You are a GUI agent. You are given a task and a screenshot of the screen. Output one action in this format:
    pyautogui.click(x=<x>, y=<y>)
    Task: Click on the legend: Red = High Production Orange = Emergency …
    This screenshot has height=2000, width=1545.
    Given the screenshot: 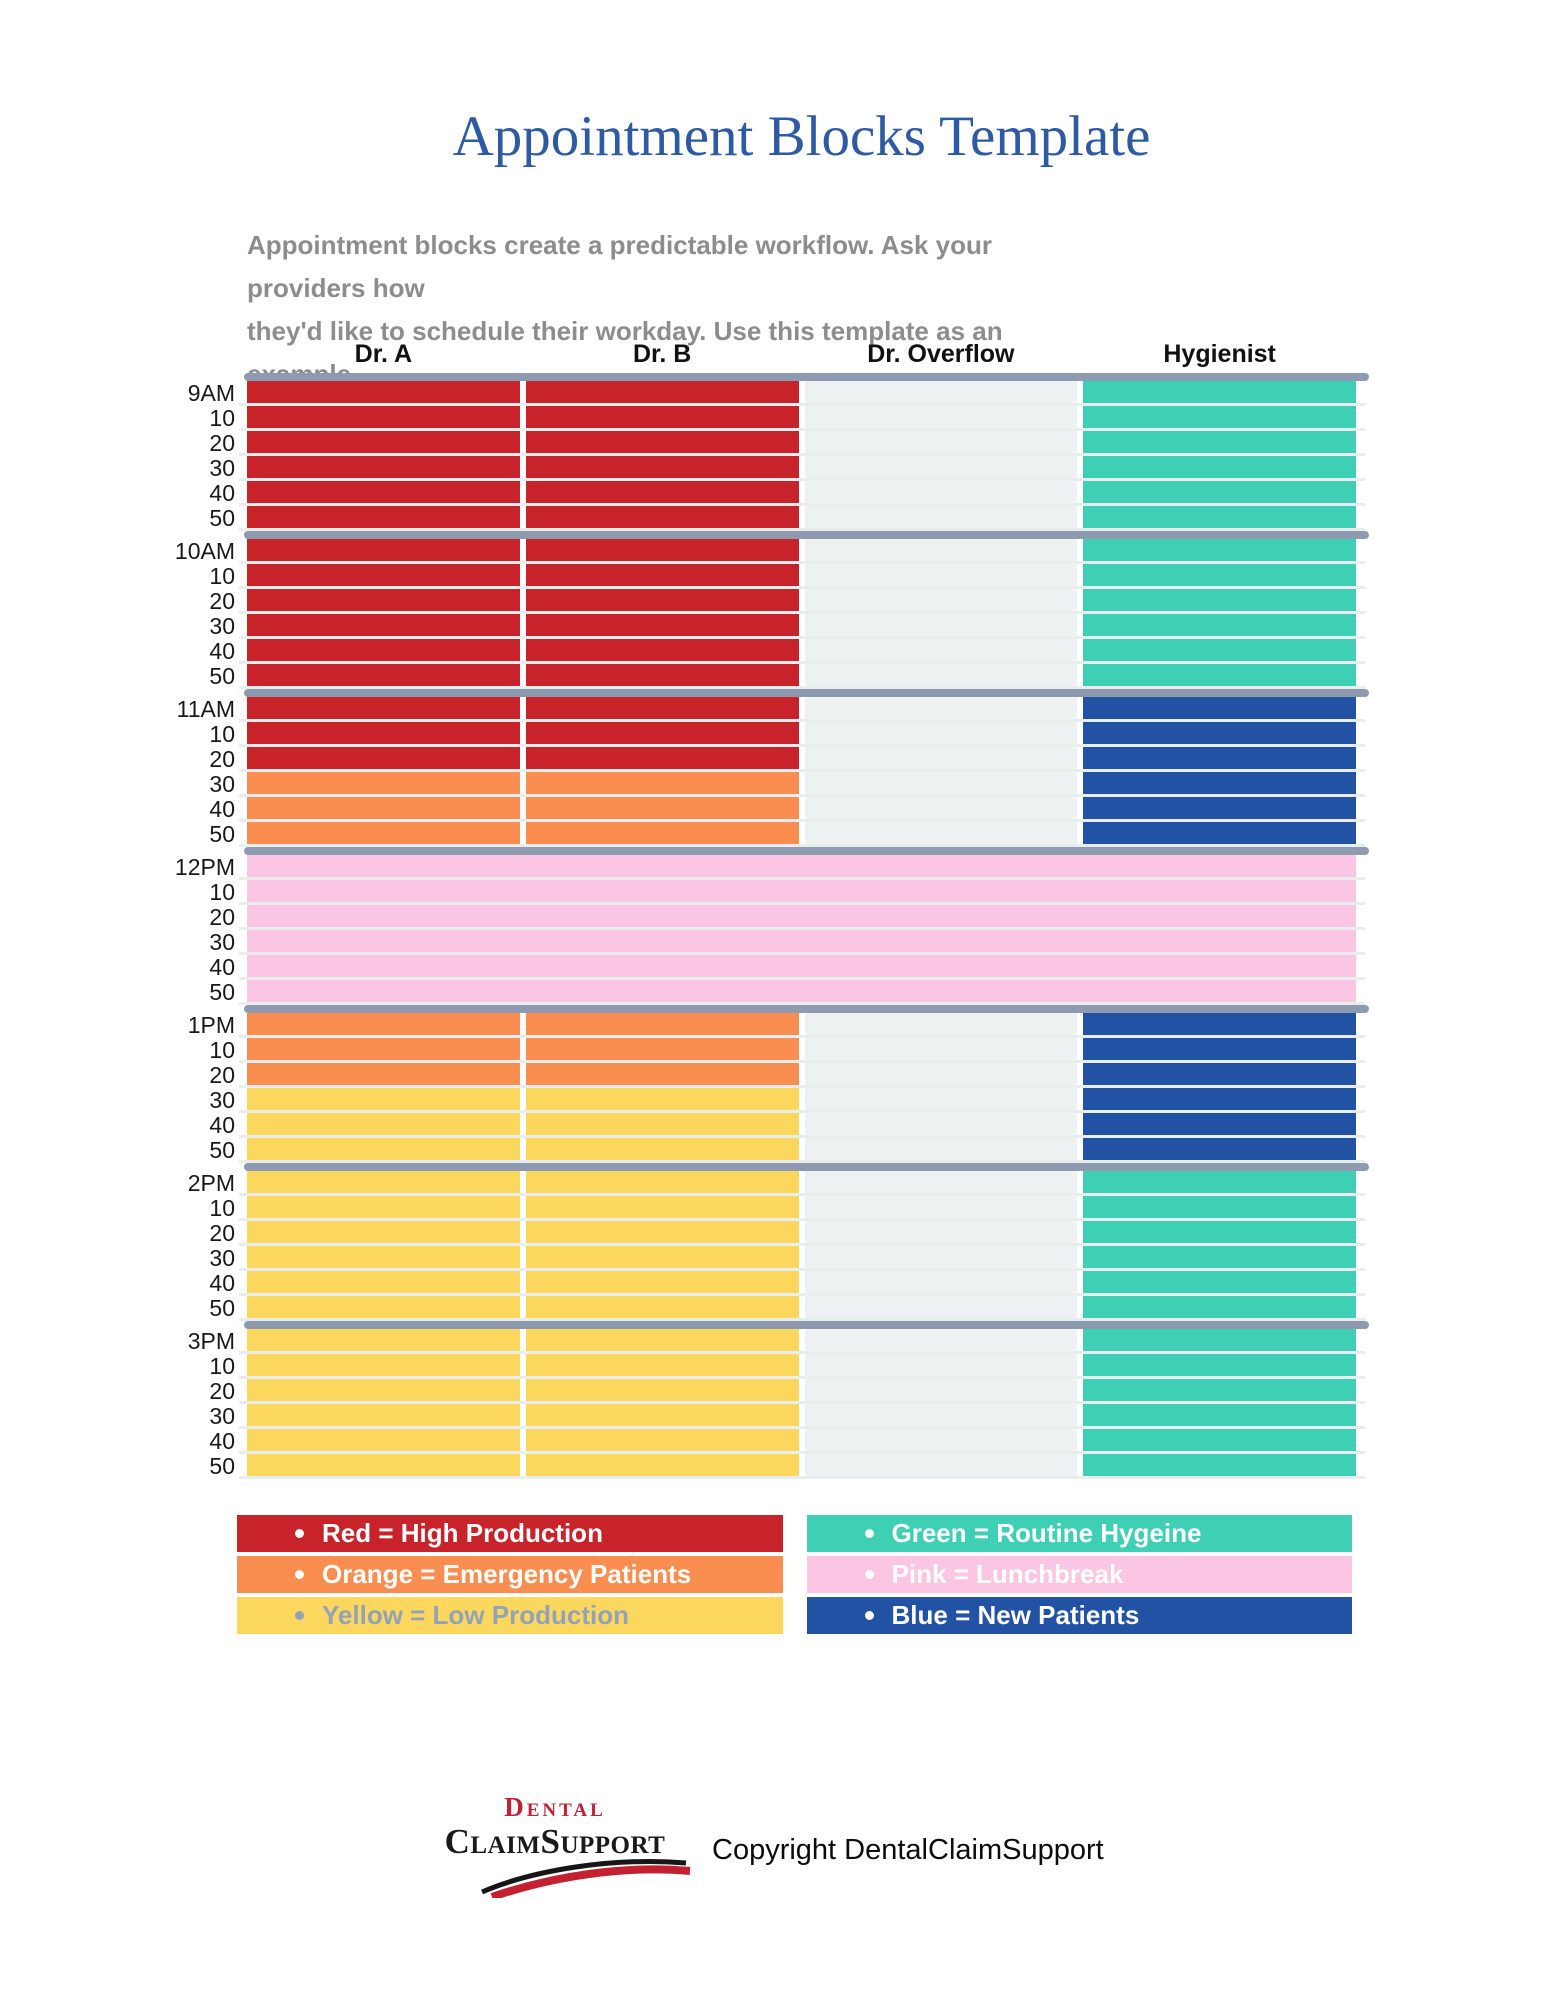 What is the action you would take?
    pyautogui.click(x=794, y=1576)
    